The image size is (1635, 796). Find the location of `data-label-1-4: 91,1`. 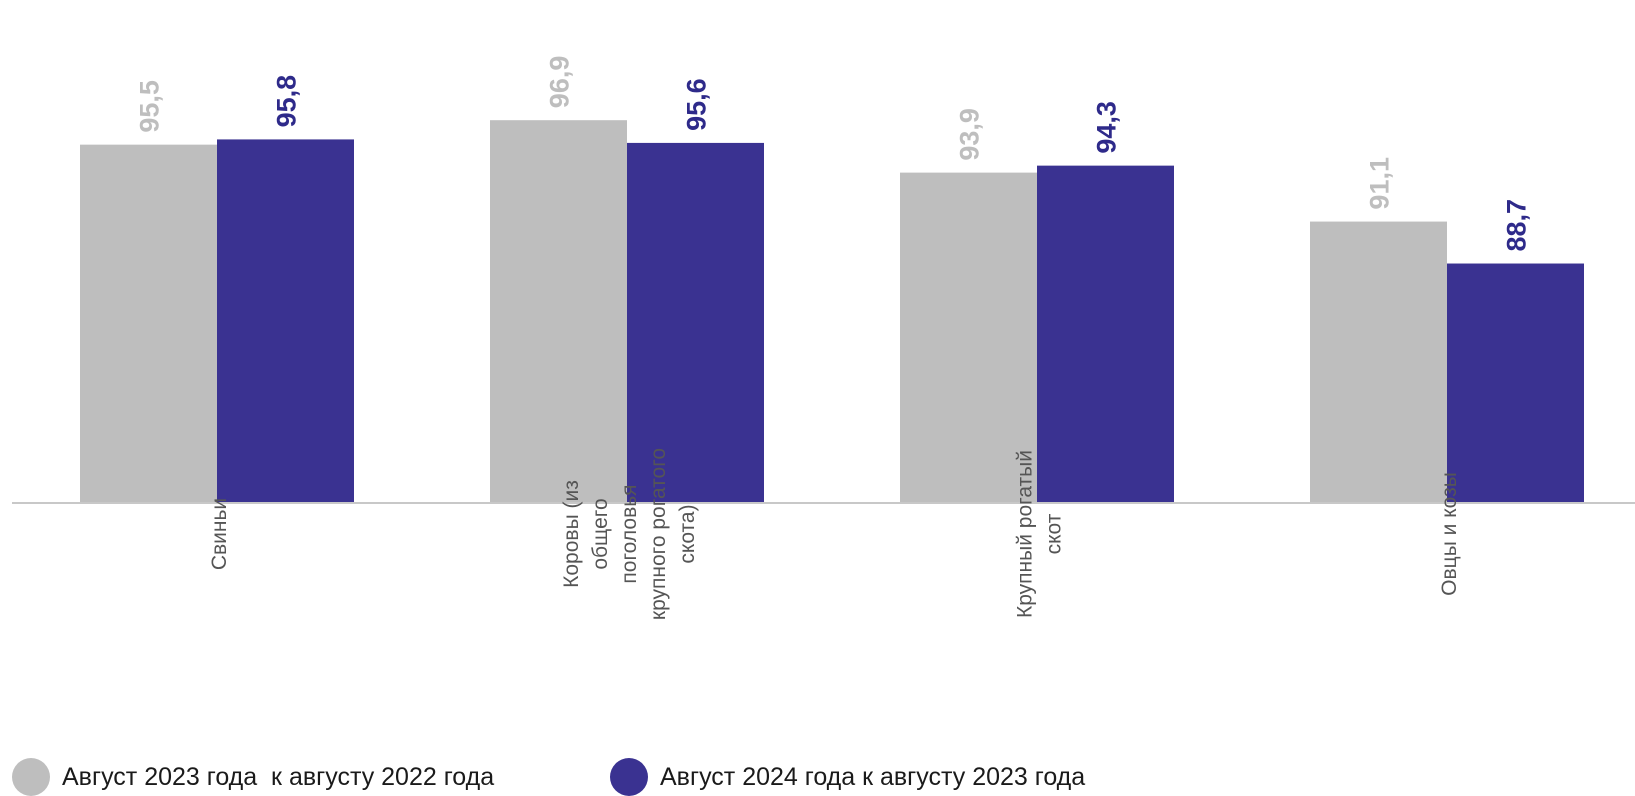

data-label-1-4: 91,1 is located at coordinates (1380, 183).